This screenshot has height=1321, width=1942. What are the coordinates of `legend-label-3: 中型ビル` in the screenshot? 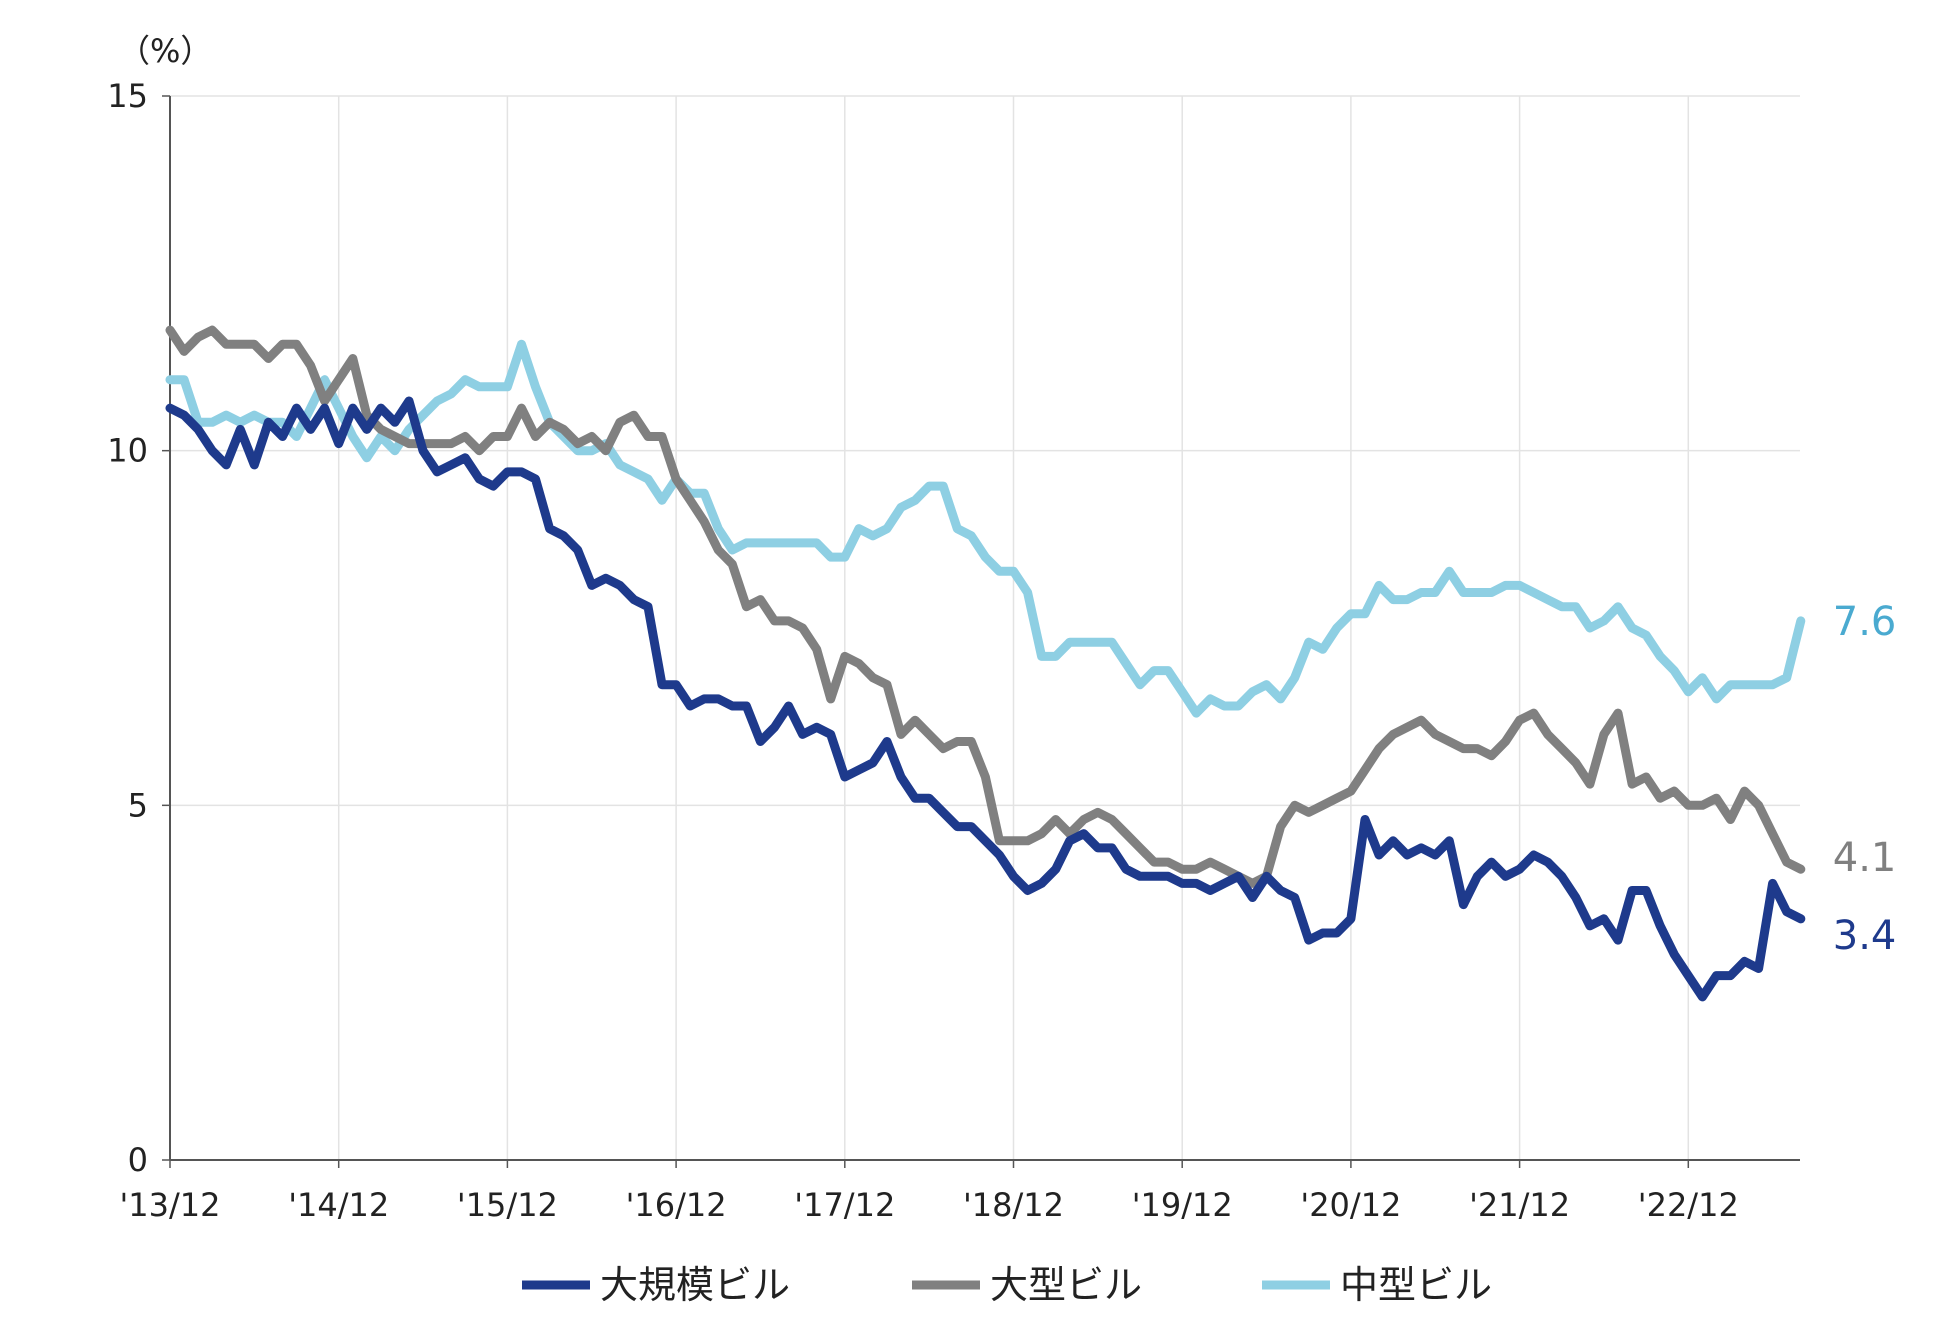 It's located at (1416, 1285).